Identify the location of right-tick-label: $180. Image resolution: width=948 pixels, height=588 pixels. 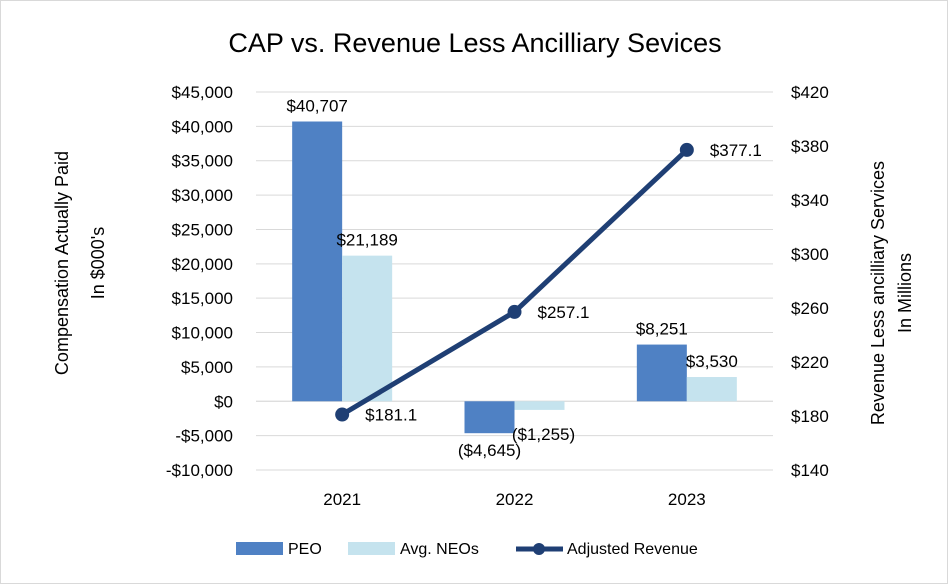
(810, 416).